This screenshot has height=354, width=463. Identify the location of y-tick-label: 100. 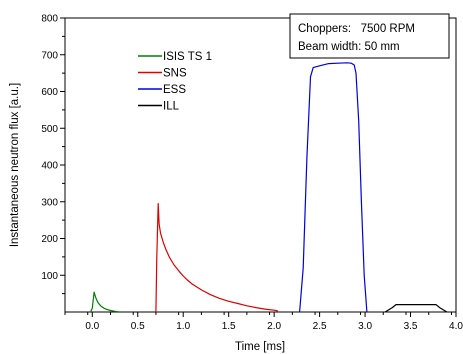
(49, 276).